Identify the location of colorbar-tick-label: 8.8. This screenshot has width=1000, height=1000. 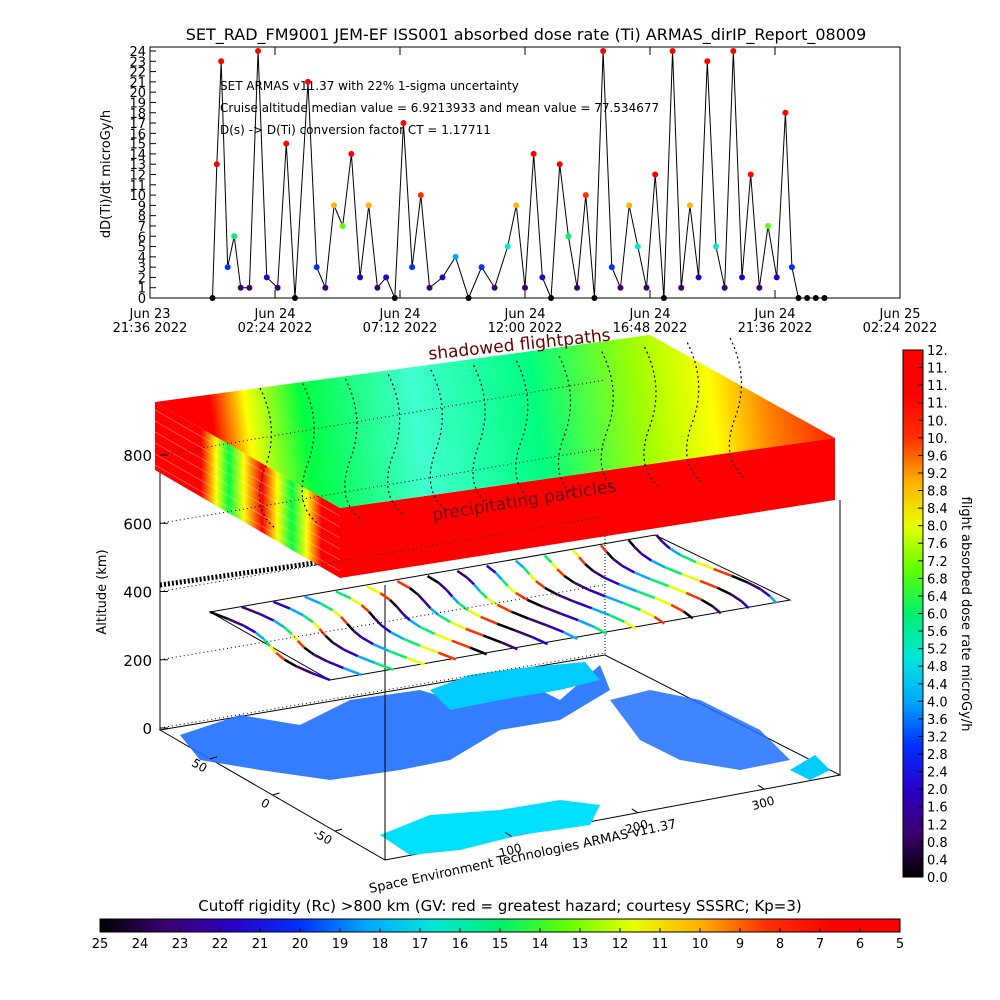
(937, 492).